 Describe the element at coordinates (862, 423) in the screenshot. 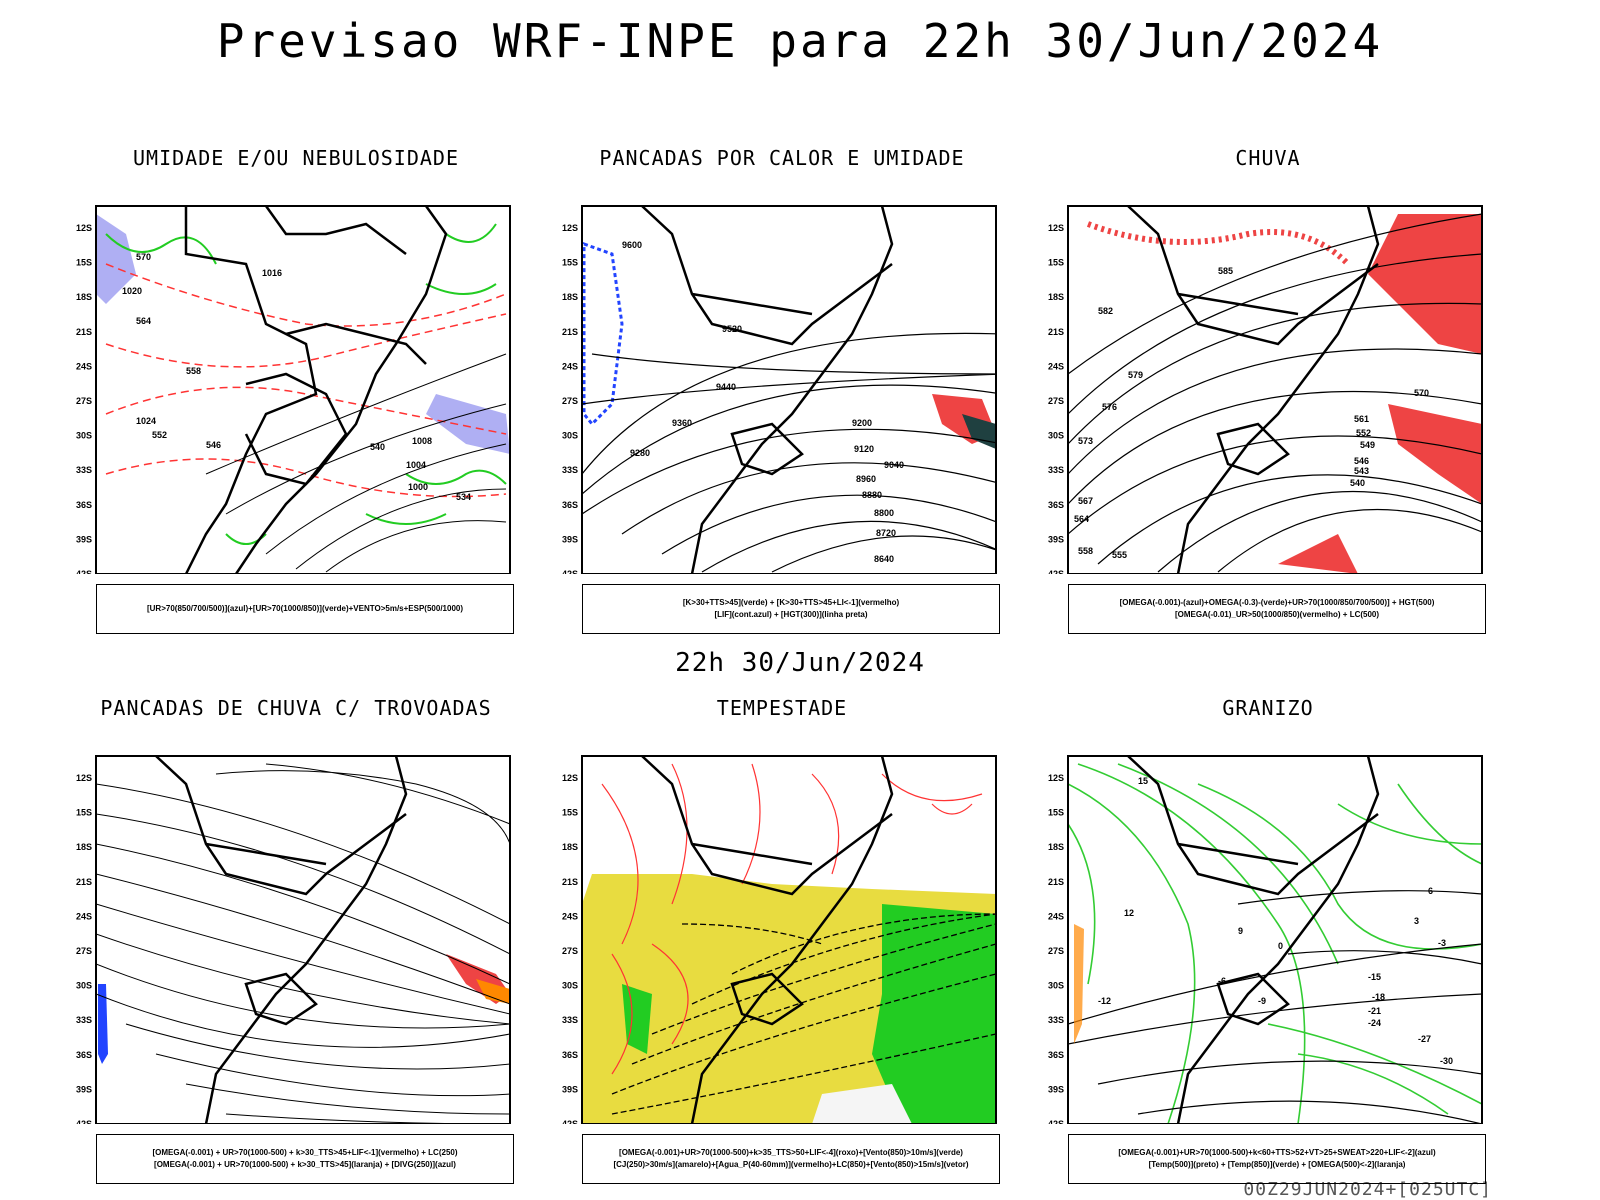

I see `contour-label: 9200` at that location.